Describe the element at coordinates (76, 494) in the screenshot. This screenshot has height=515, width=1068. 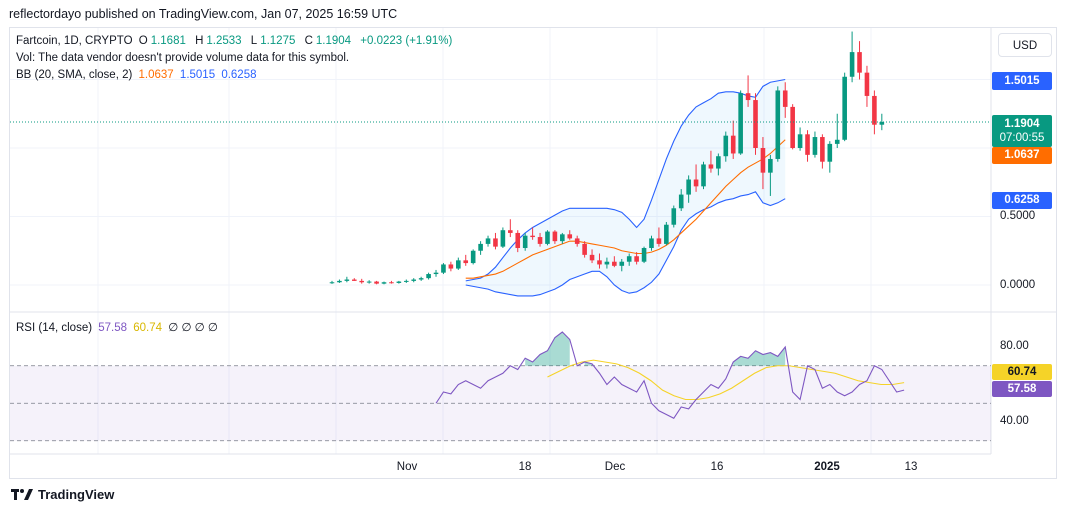
I see `tradingview-brand: TradingView` at that location.